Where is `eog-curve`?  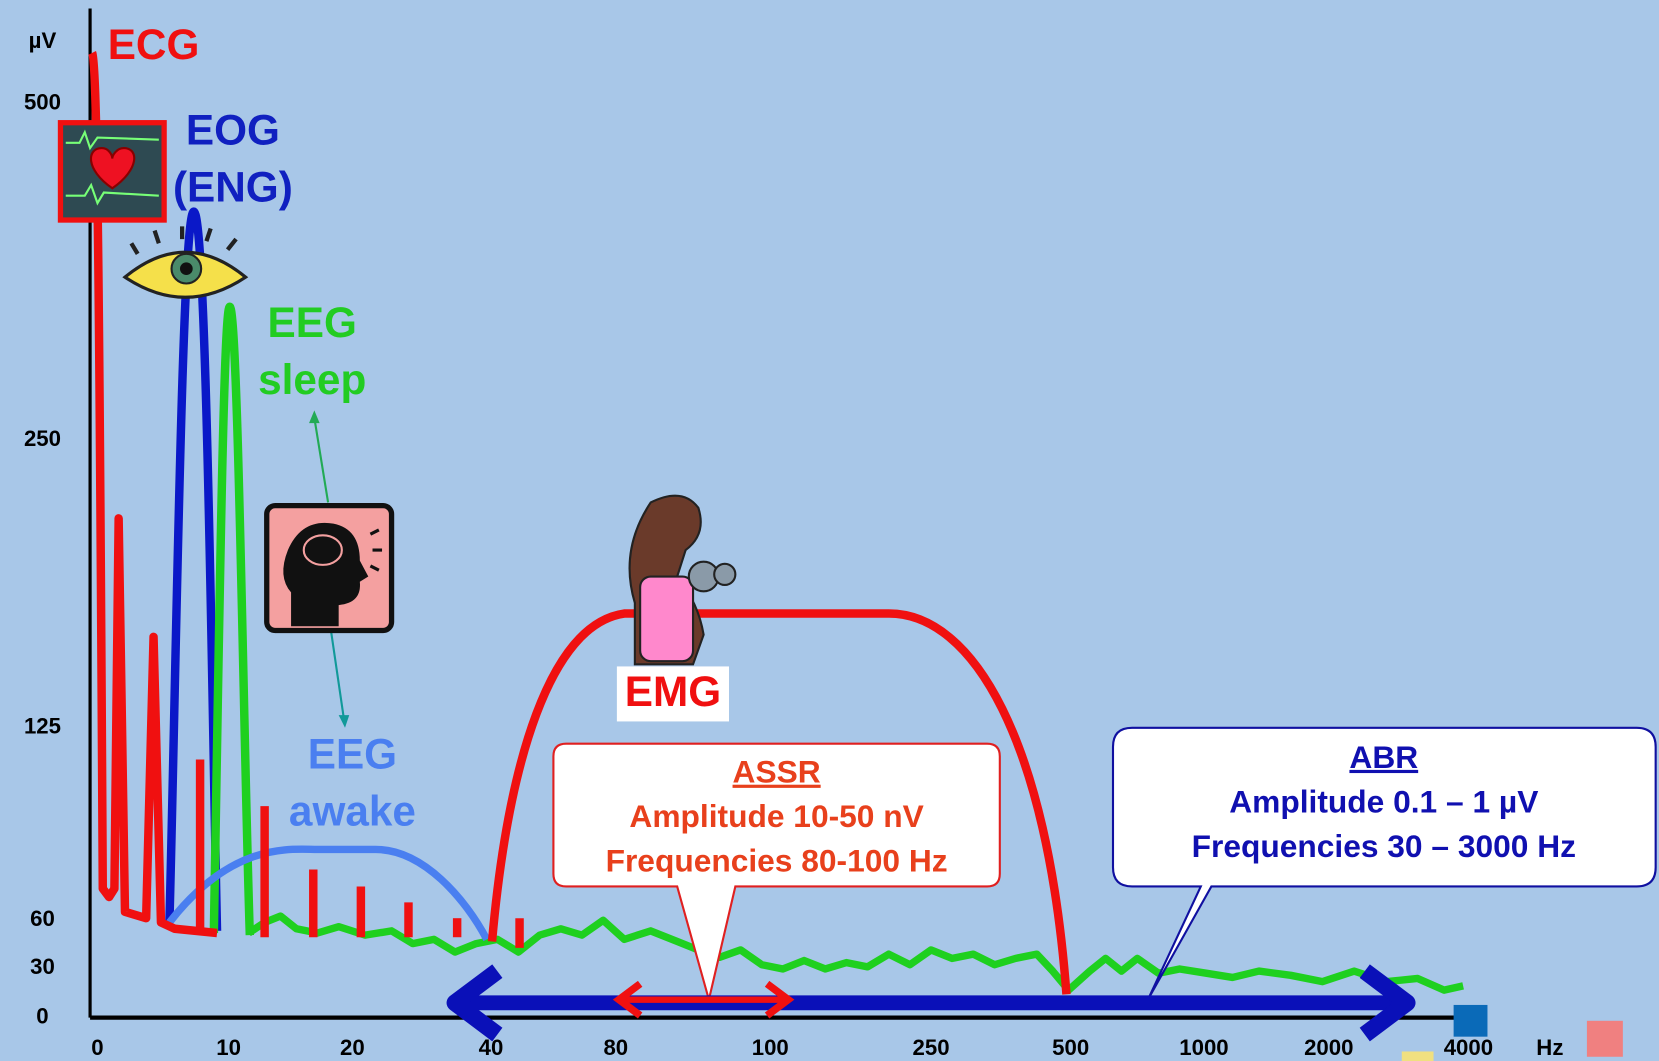
eog-curve is located at coordinates (193, 569).